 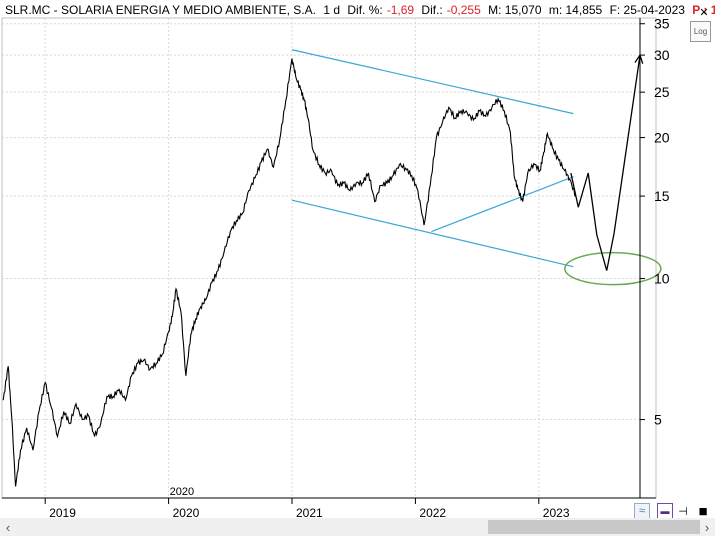 I want to click on scroll-left-icon: ‹, so click(x=8, y=527).